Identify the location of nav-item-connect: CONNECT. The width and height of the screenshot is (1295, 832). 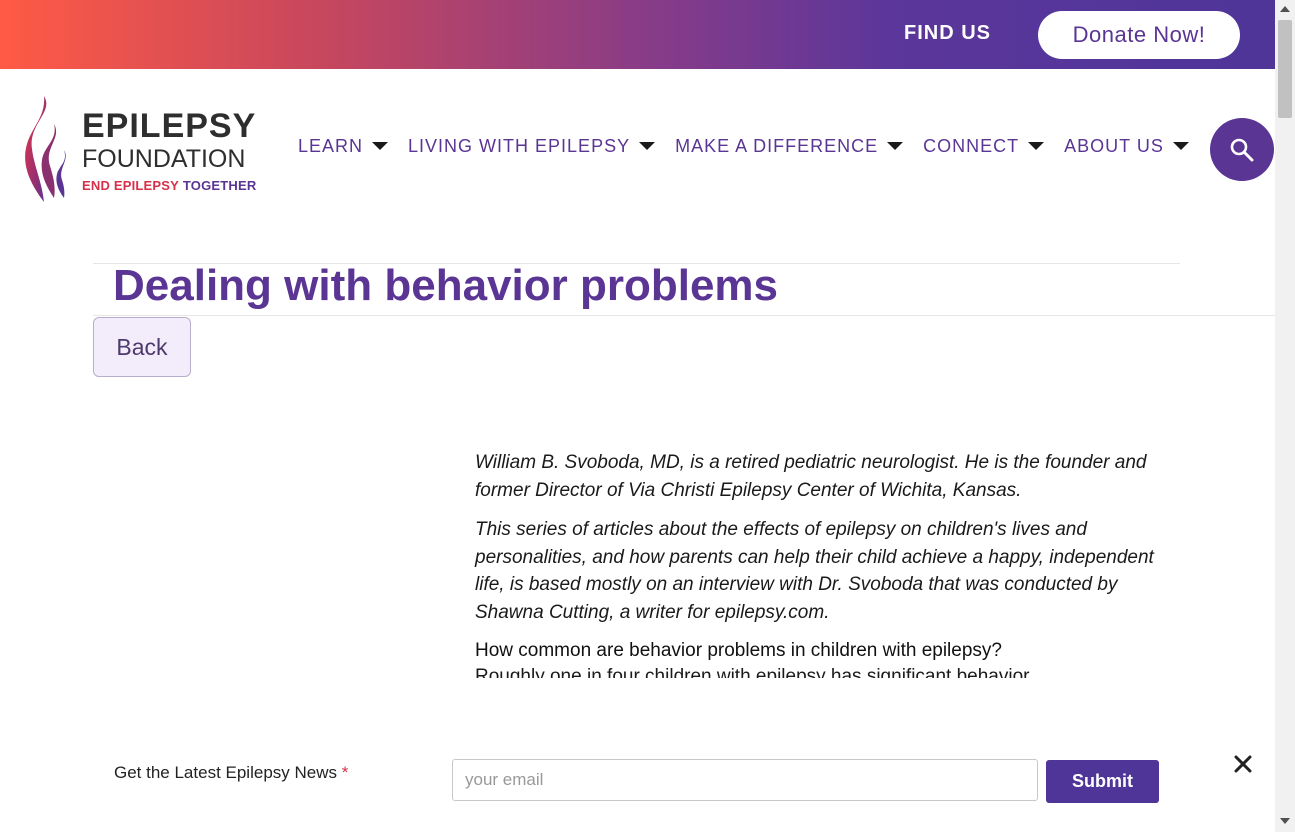
(984, 146).